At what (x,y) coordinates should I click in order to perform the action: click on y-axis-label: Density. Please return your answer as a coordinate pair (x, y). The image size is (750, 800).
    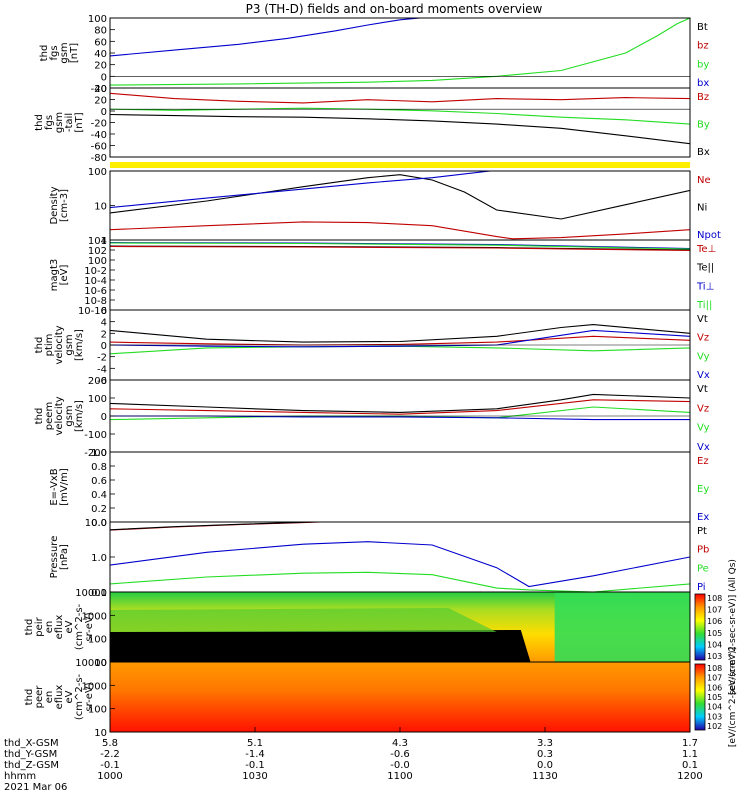
    Looking at the image, I should click on (54, 205).